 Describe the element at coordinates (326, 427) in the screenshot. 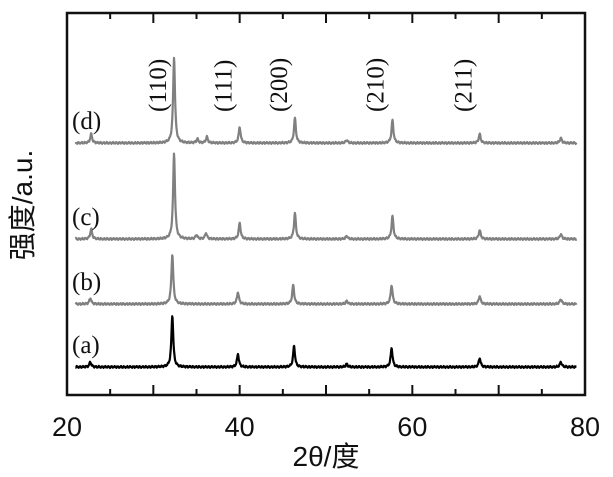

I see `x-tick-labels: 20 40 60 80` at that location.